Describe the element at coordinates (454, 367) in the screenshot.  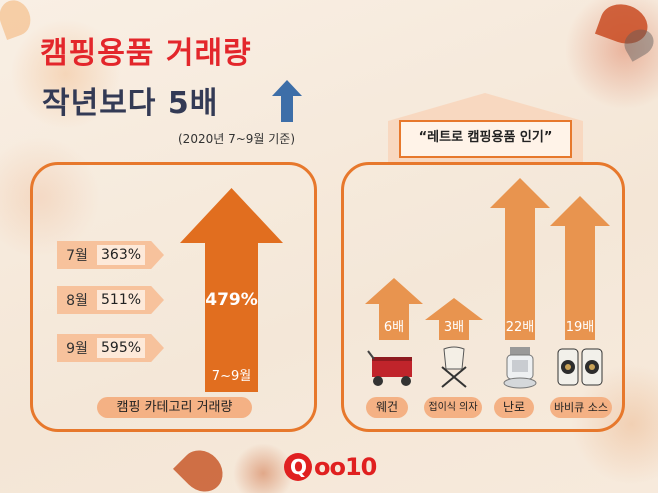
I see `folding-chair-icon` at that location.